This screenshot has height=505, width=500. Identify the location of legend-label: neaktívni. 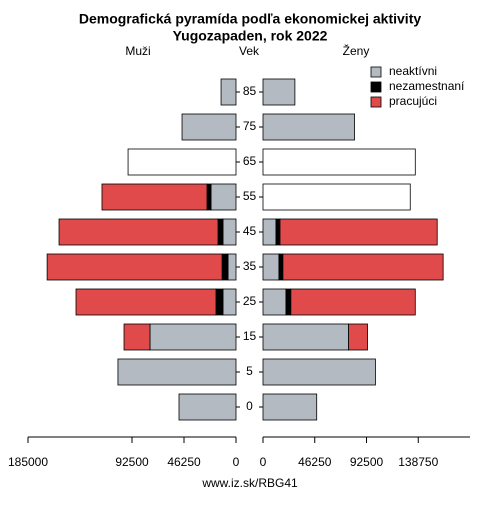
(413, 71).